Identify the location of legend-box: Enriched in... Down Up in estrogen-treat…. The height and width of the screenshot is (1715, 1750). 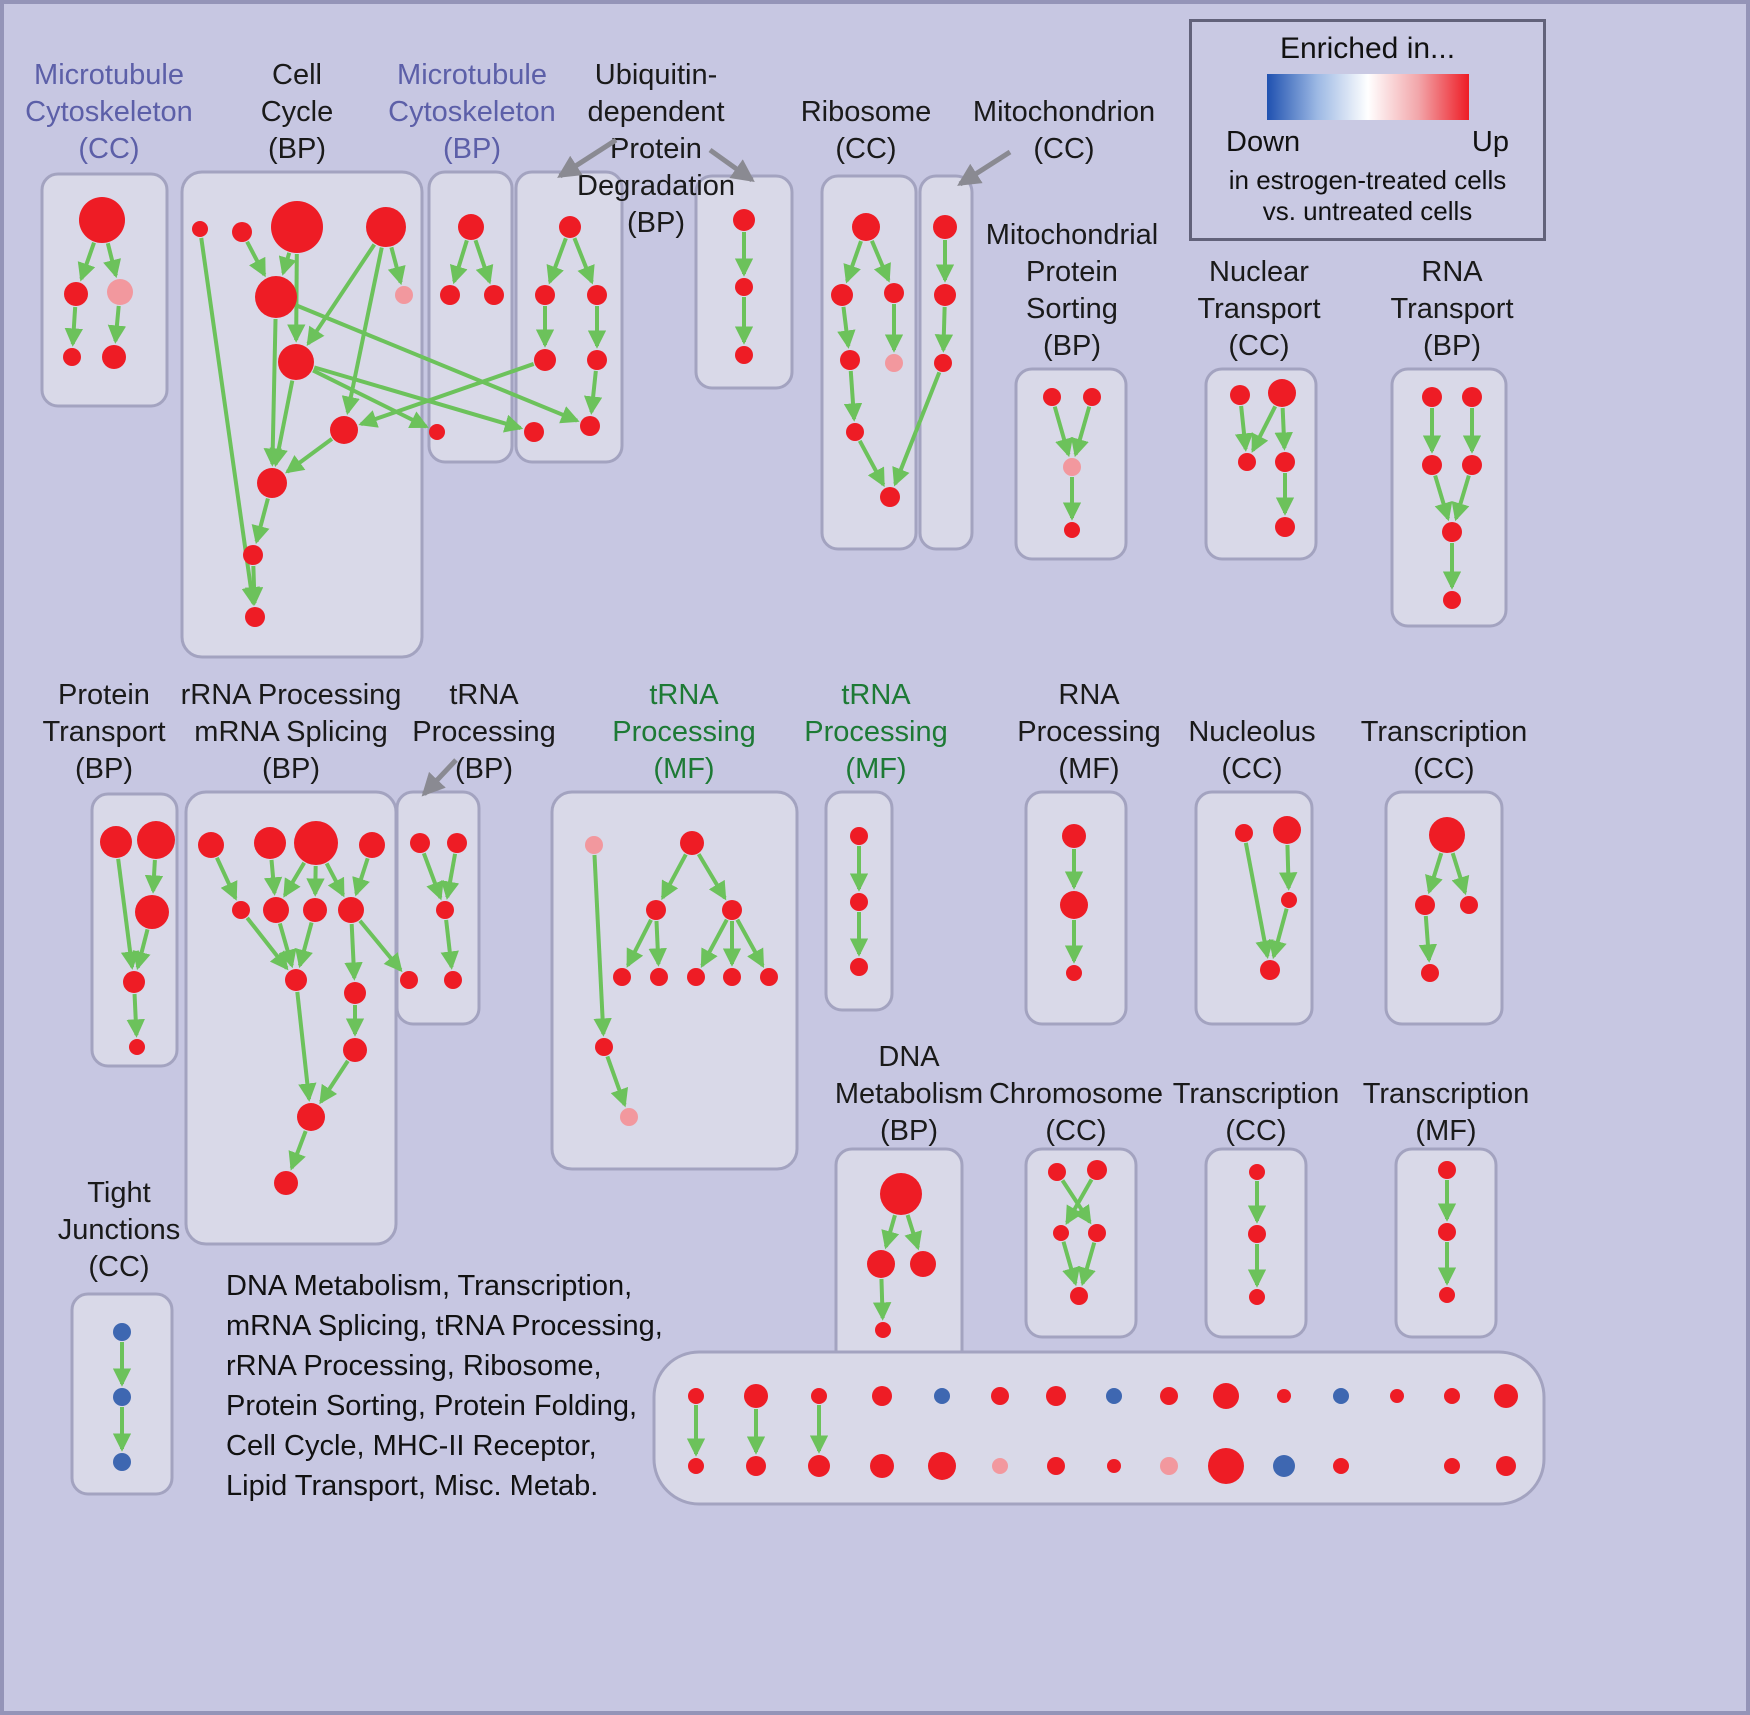
(1367, 130).